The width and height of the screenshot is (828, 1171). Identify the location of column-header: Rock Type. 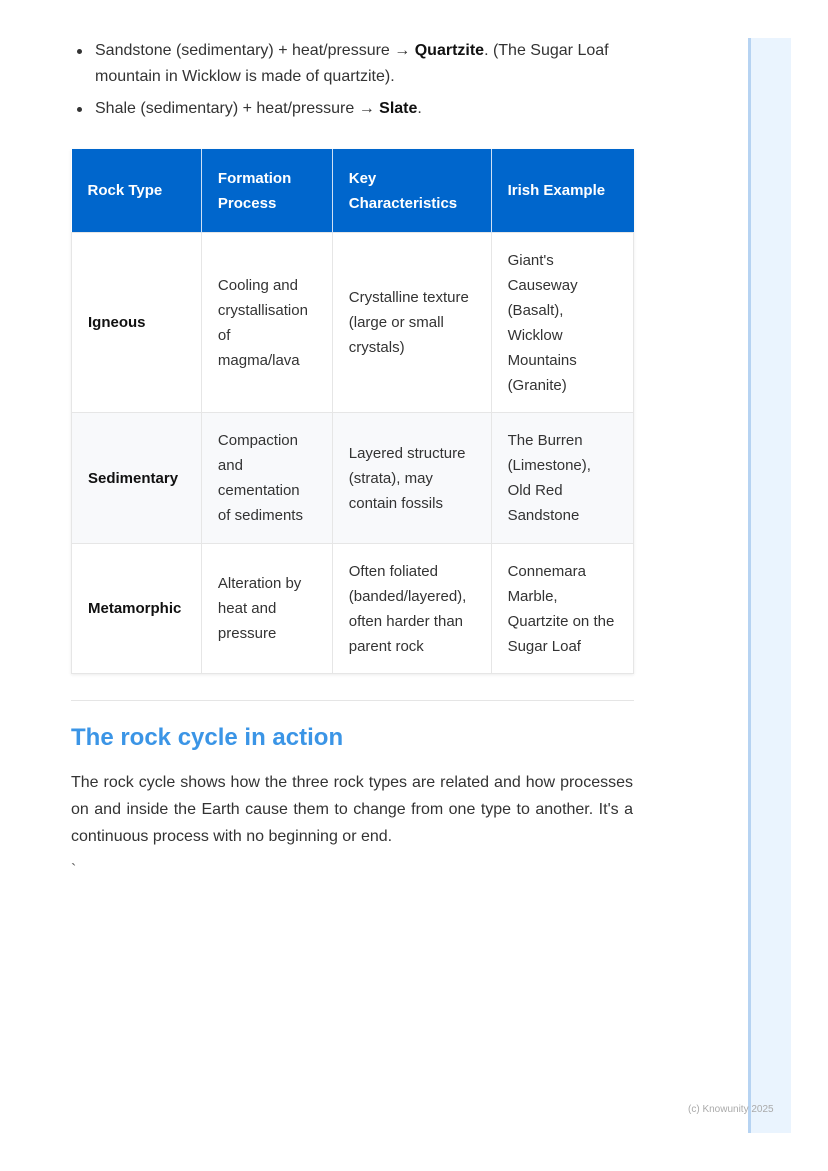
(136, 191).